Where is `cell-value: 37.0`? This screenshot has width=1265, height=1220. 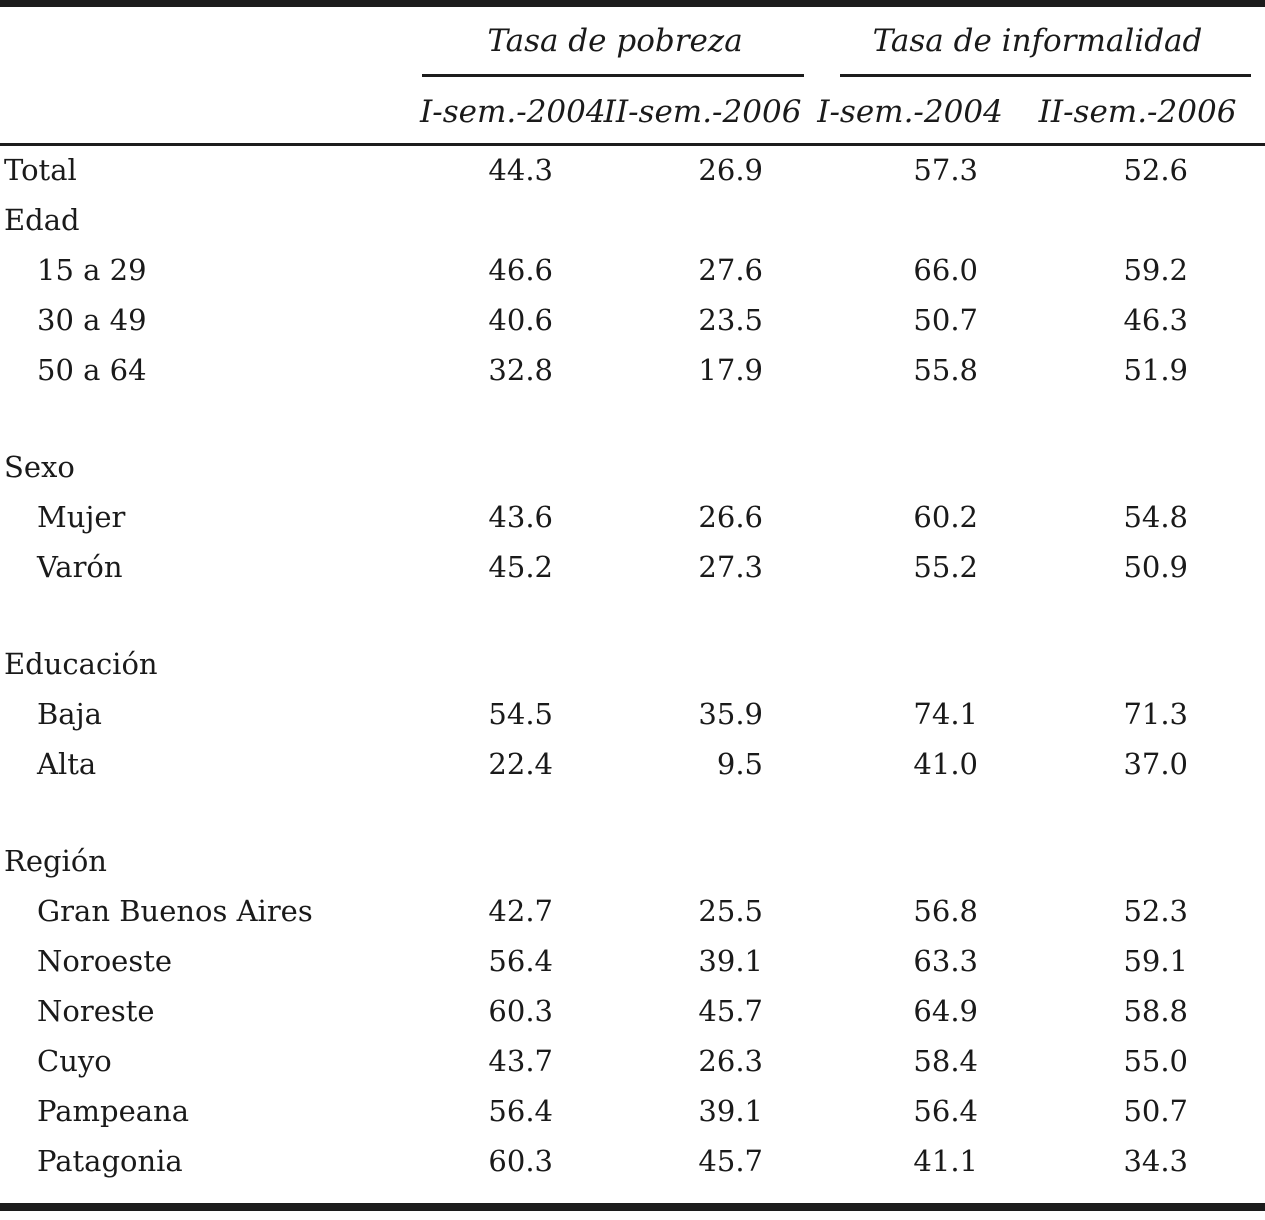 cell-value: 37.0 is located at coordinates (1156, 763).